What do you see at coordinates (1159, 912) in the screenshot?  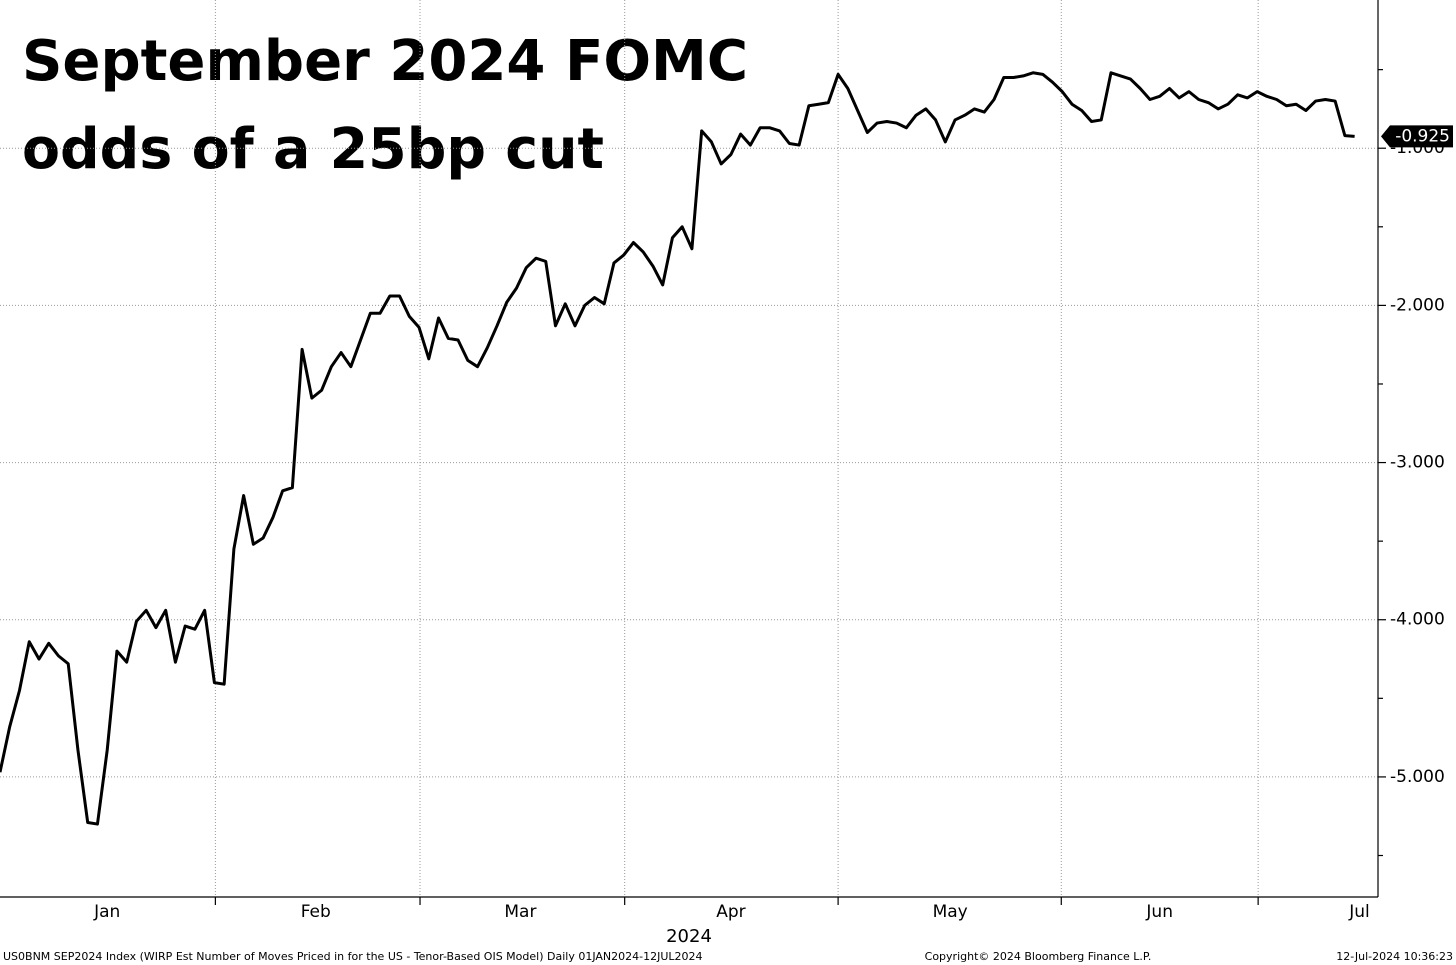 I see `x-tick-label: Jun` at bounding box center [1159, 912].